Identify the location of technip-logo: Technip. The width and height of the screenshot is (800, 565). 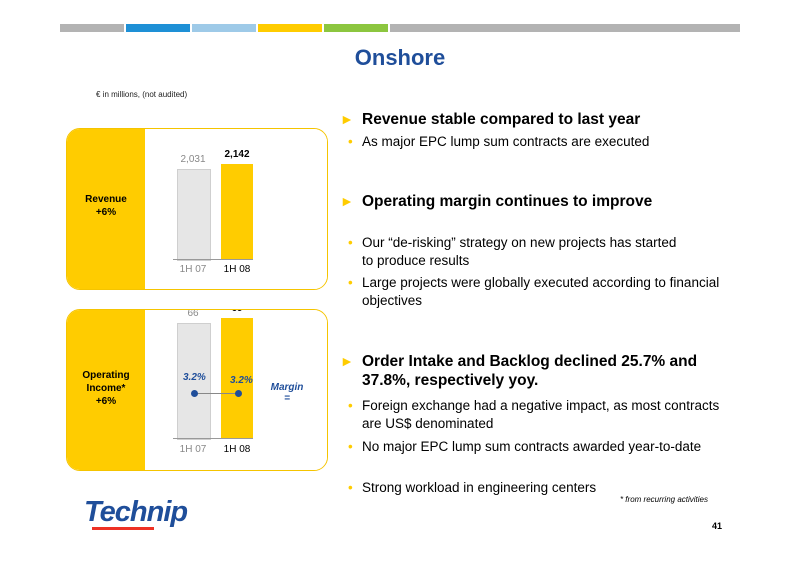
(136, 512).